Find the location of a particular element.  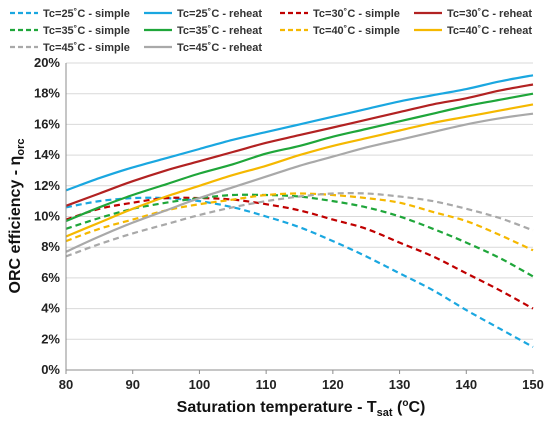

legend-label: Tc=35˚C - reheat is located at coordinates (219, 31).